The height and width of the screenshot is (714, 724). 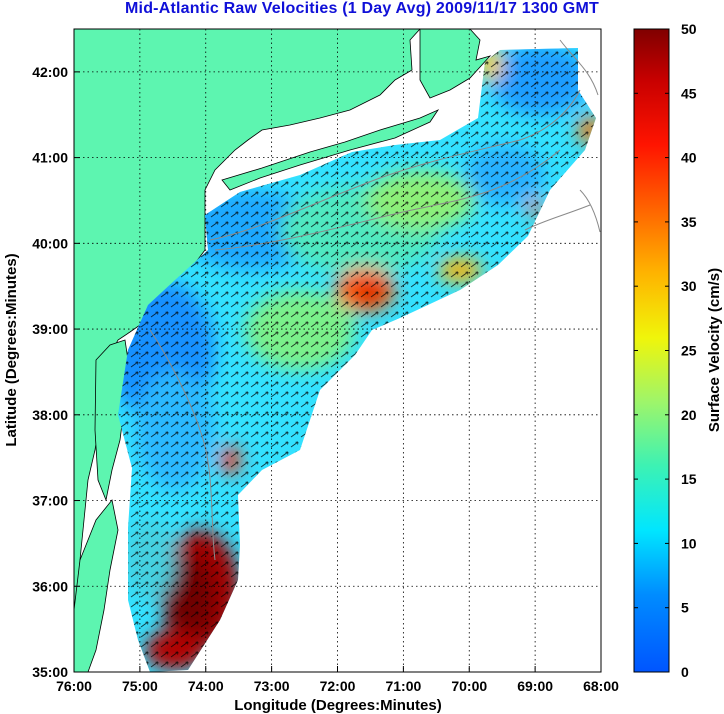 What do you see at coordinates (689, 286) in the screenshot?
I see `colorbar-tick-label: 30` at bounding box center [689, 286].